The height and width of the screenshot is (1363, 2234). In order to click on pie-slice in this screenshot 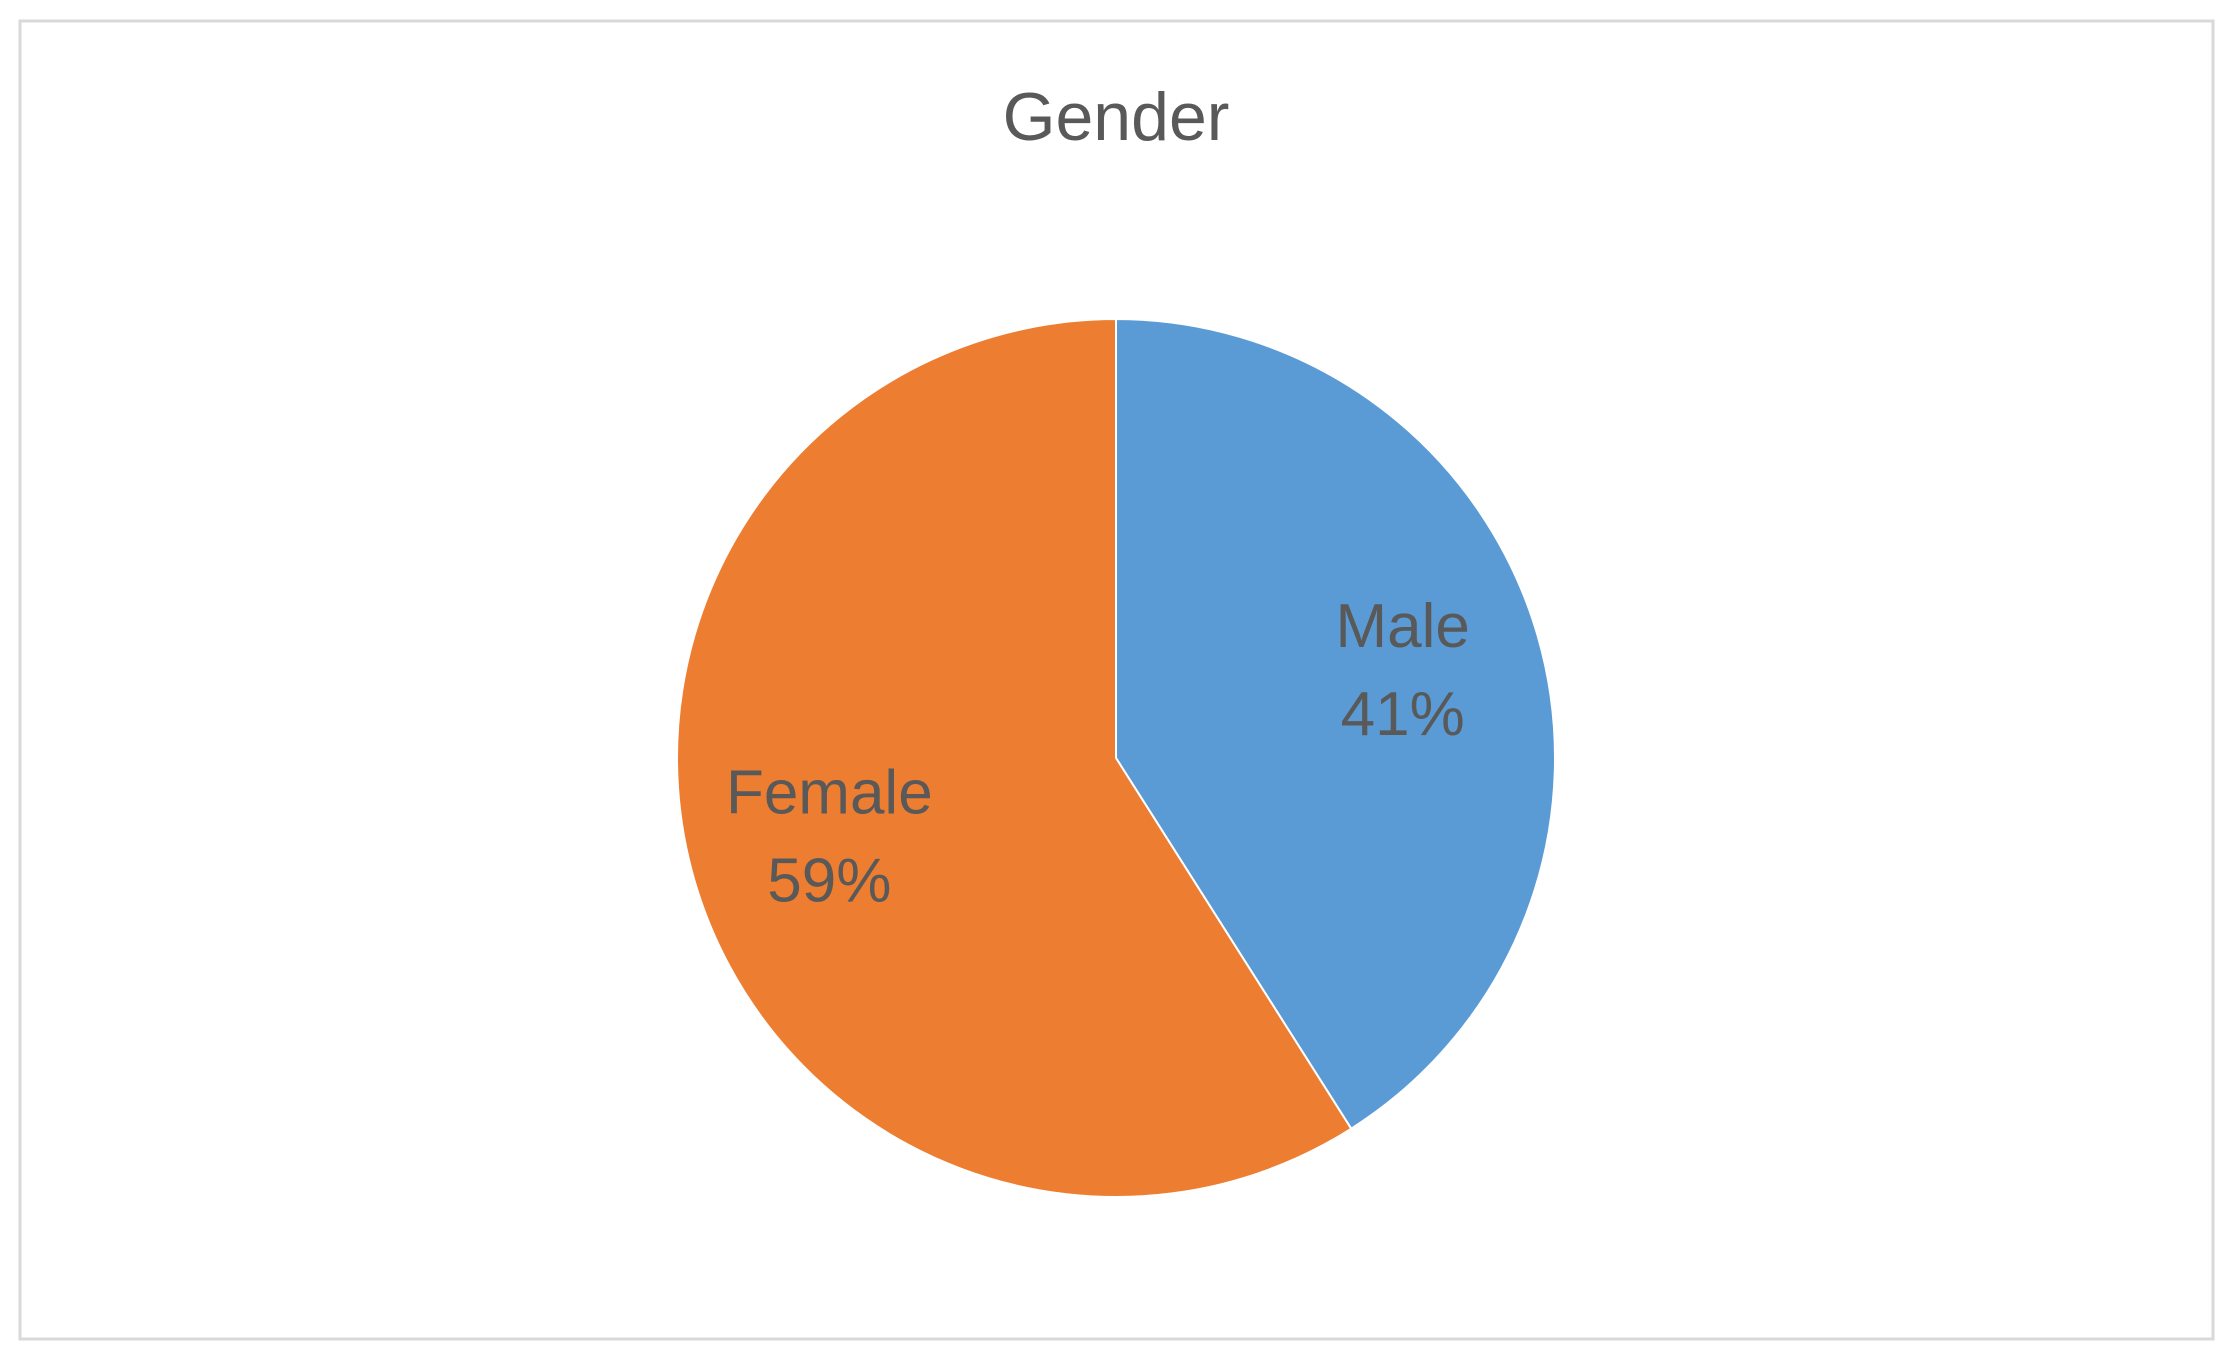, I will do `click(1335, 724)`.